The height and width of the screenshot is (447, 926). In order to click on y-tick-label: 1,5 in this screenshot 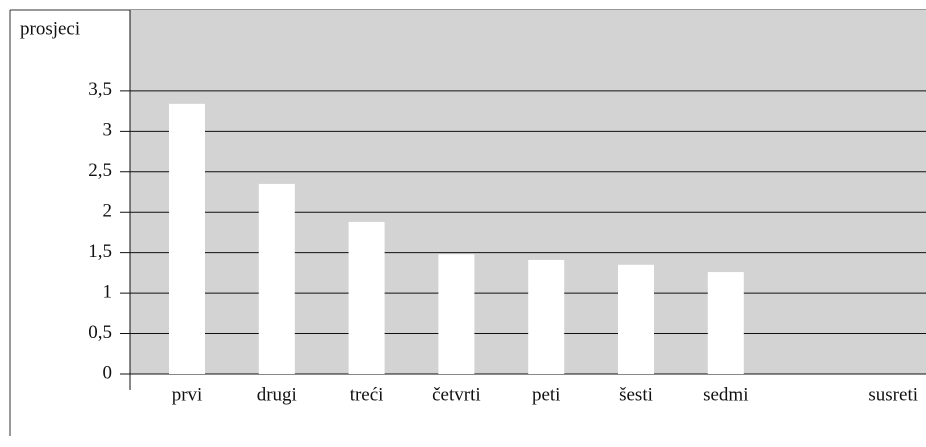, I will do `click(100, 251)`.